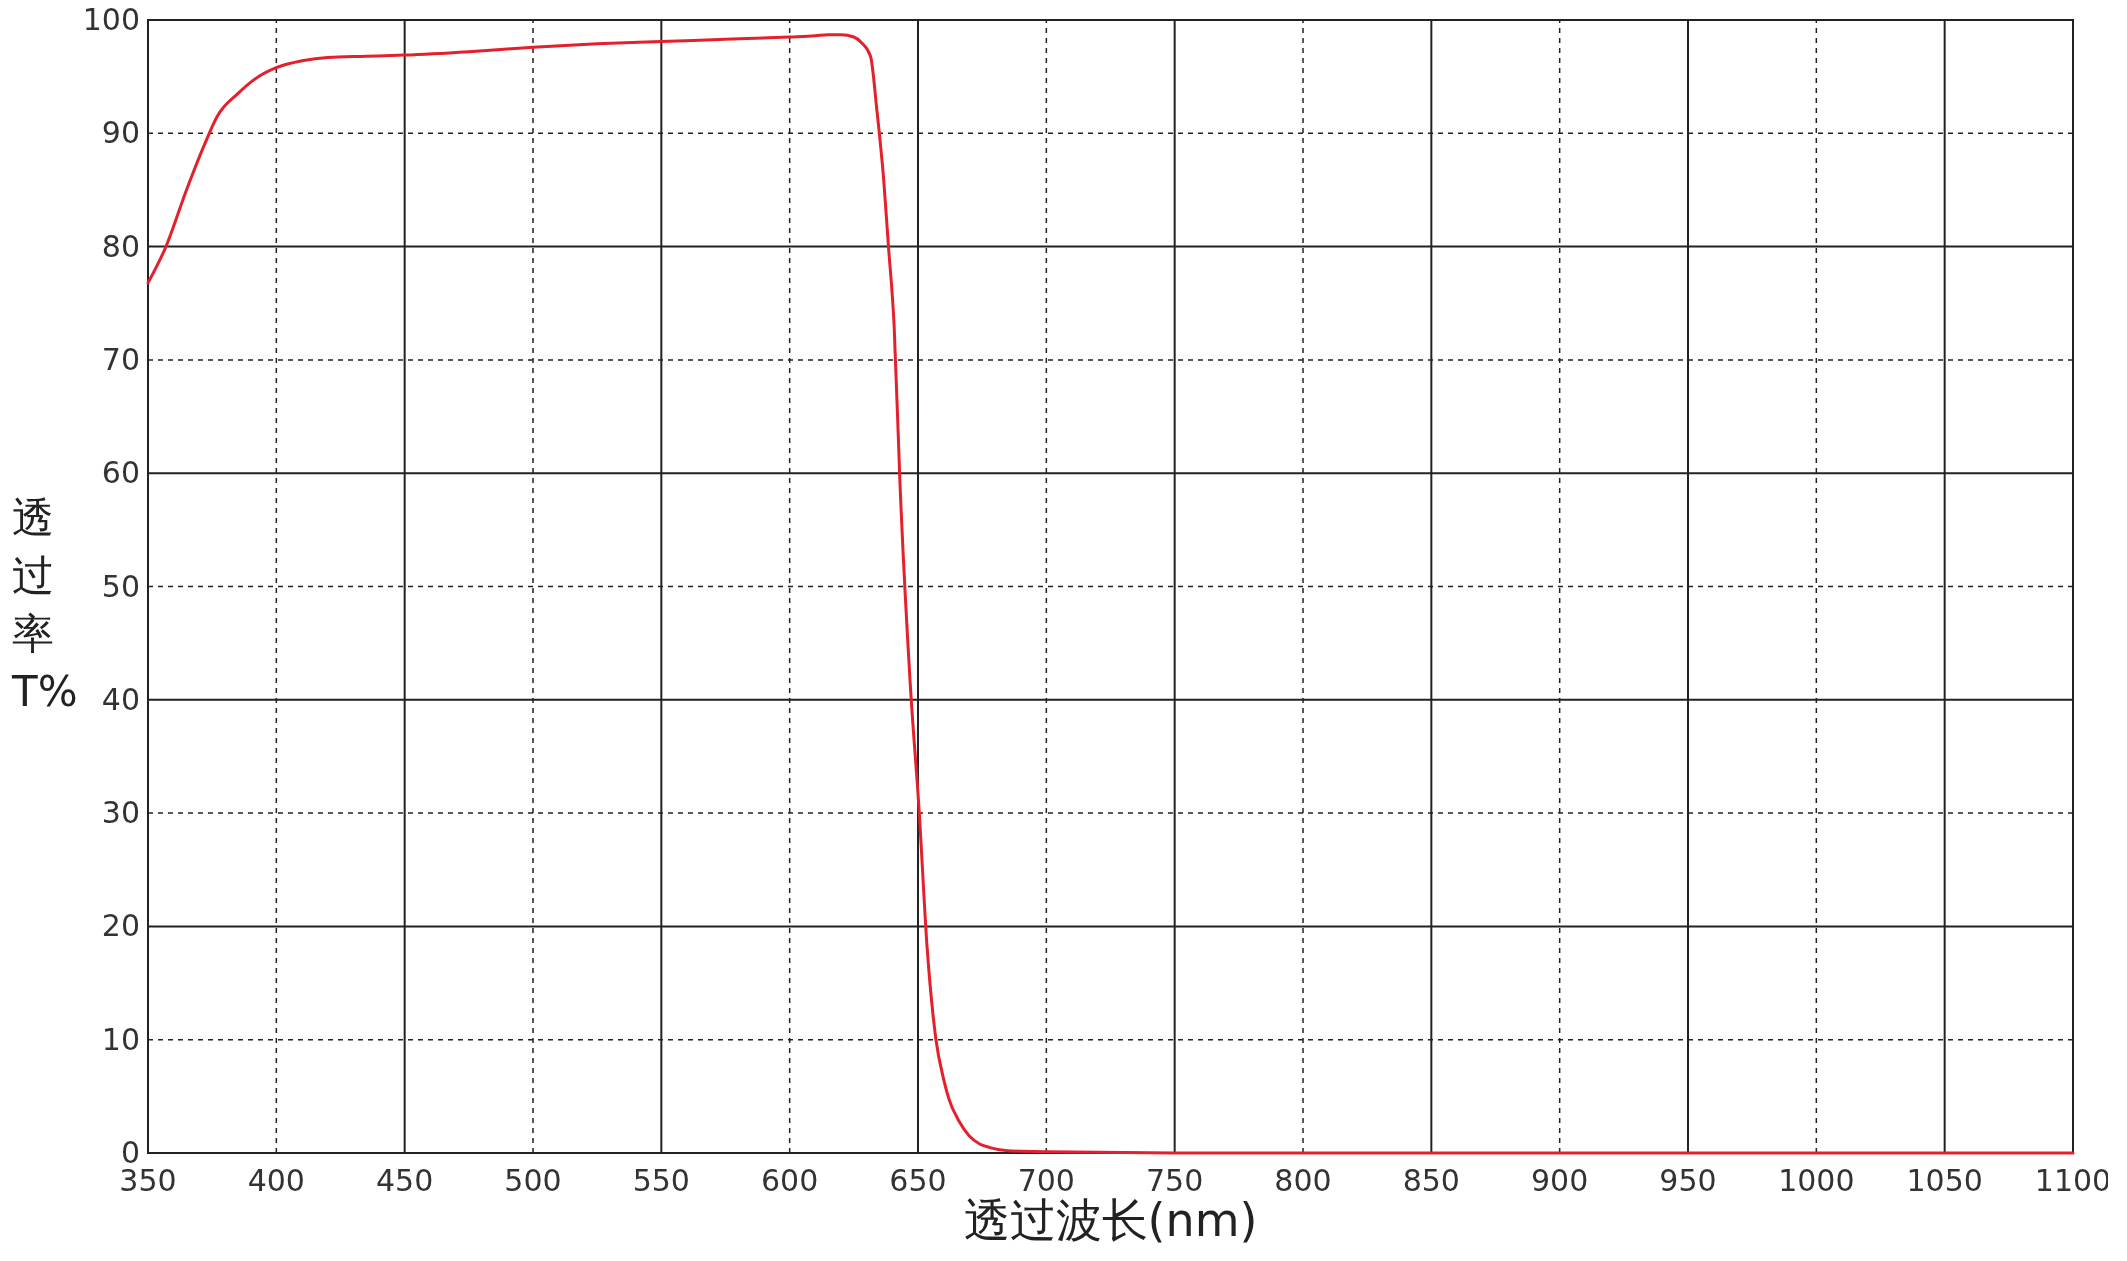 The height and width of the screenshot is (1261, 2127). What do you see at coordinates (120, 1039) in the screenshot?
I see `y-tick-label: 10` at bounding box center [120, 1039].